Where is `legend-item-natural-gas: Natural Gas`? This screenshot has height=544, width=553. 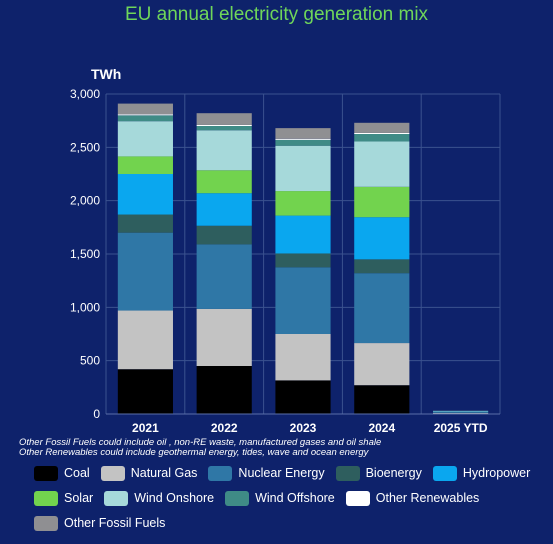
legend-item-natural-gas: Natural Gas is located at coordinates (149, 473).